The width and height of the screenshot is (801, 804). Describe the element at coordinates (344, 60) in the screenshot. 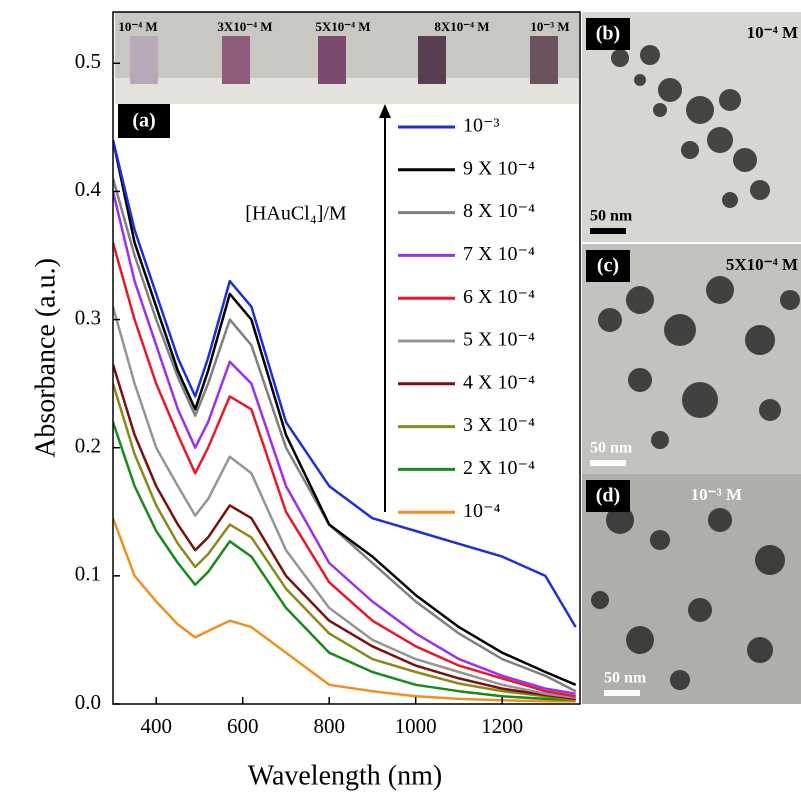

I see `vials` at that location.